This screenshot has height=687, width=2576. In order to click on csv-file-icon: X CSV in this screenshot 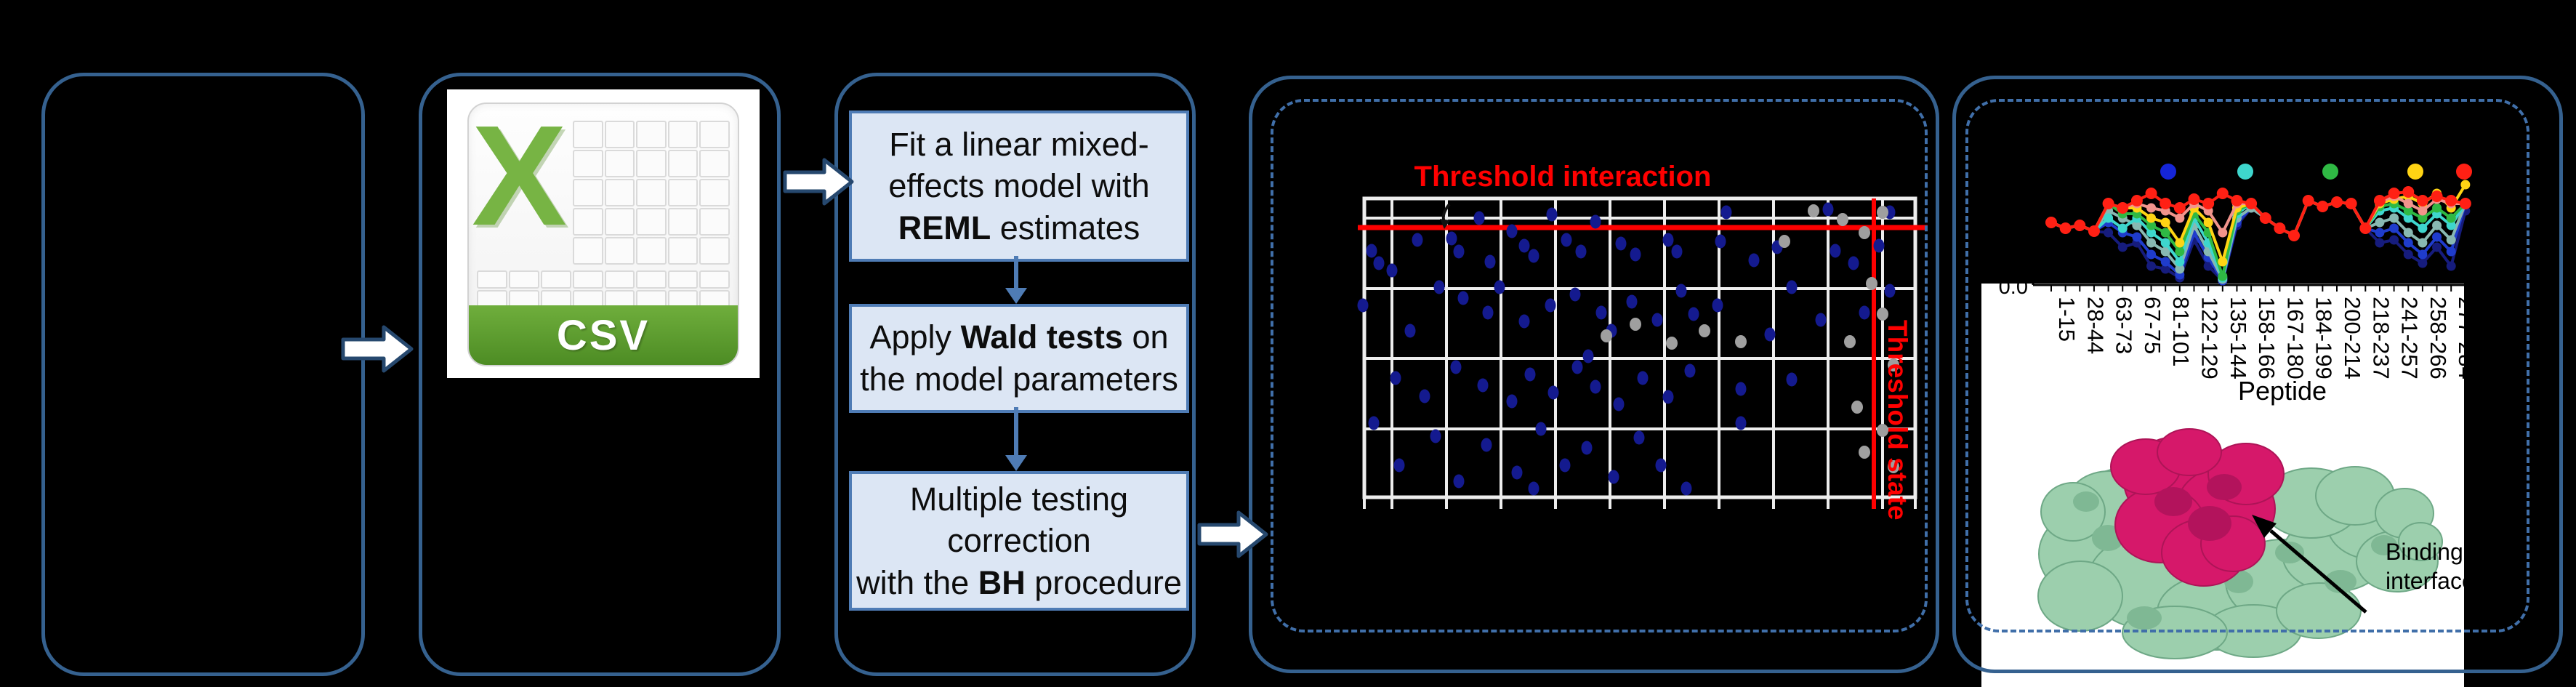, I will do `click(603, 234)`.